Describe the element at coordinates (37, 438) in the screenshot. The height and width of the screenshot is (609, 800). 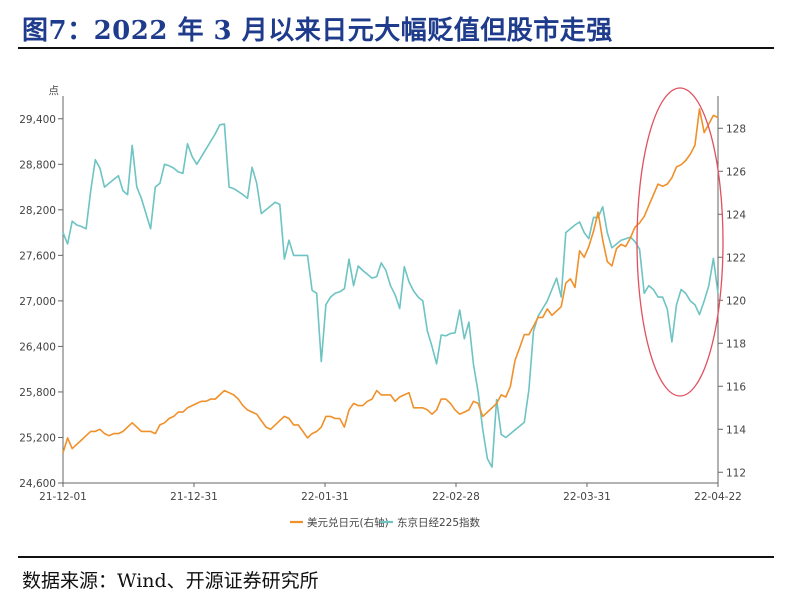
I see `left-tick-label: 25,200` at that location.